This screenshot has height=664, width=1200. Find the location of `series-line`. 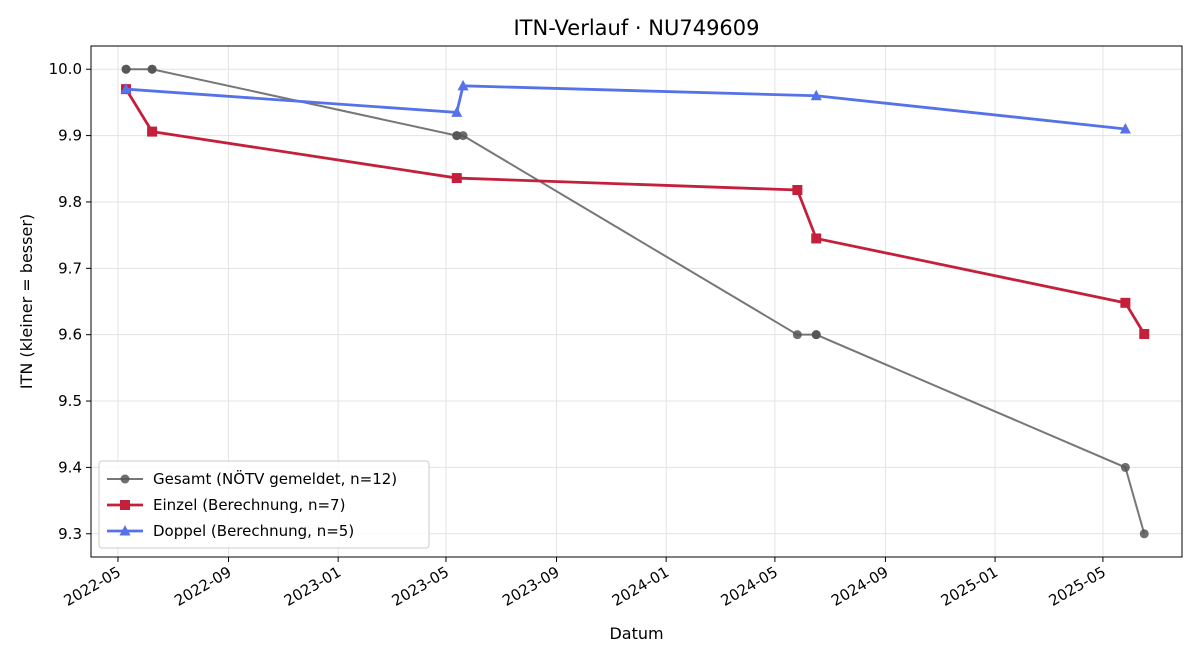

series-line is located at coordinates (625, 107).